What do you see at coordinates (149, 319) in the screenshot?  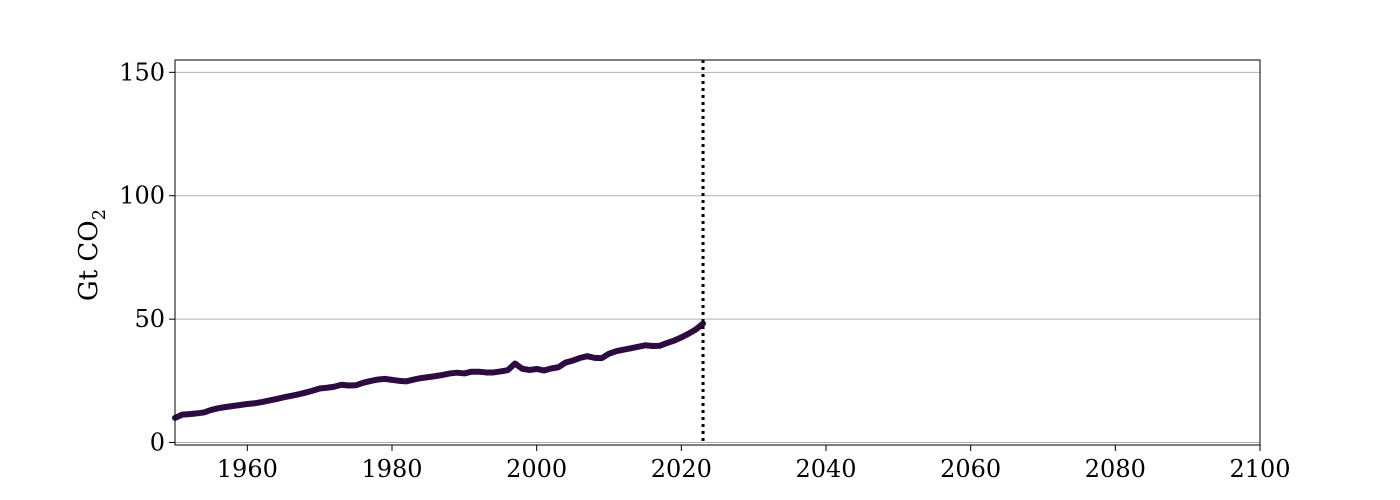 I see `y-tick-label: 50` at bounding box center [149, 319].